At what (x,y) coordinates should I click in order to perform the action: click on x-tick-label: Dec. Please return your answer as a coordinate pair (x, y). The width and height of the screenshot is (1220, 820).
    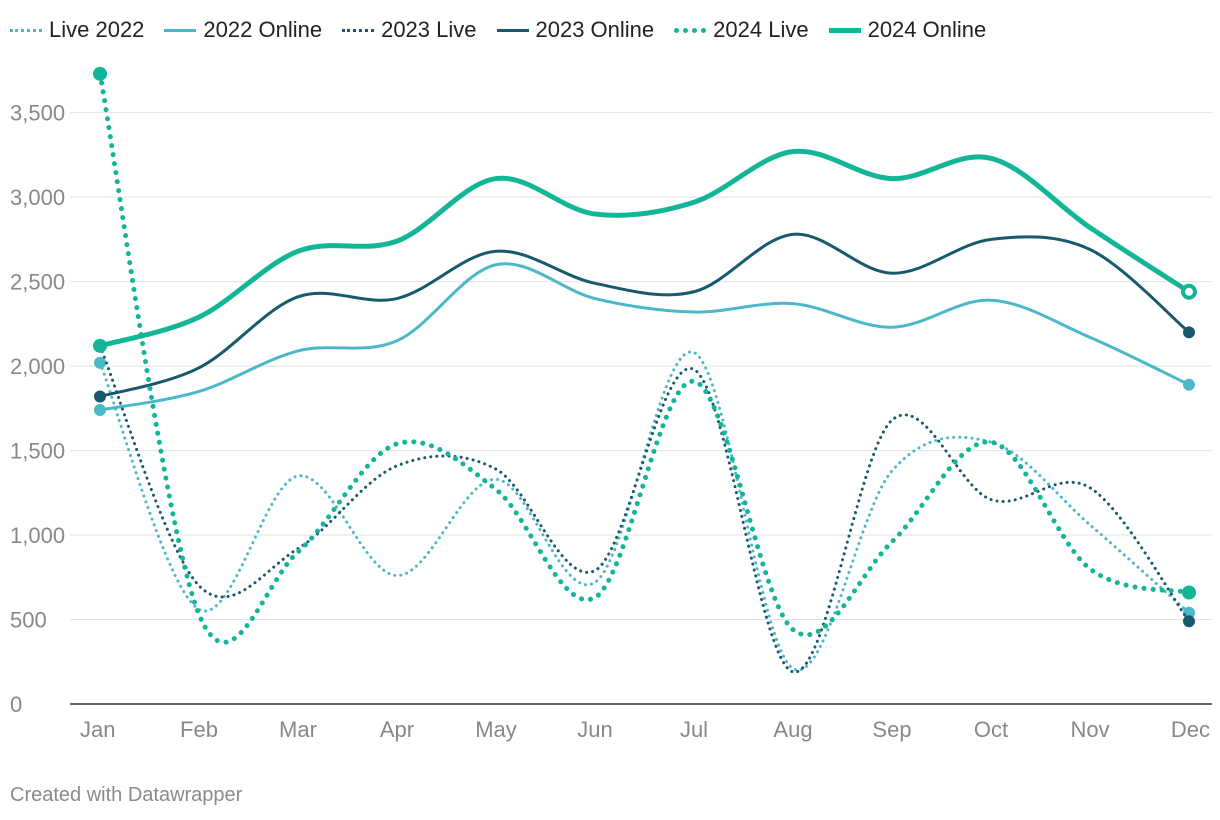
    Looking at the image, I should click on (1190, 729).